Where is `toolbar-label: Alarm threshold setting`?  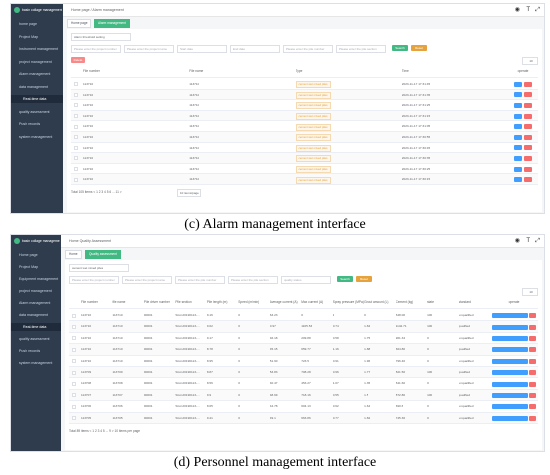
toolbar-label: Alarm threshold setting is located at coordinates (101, 37).